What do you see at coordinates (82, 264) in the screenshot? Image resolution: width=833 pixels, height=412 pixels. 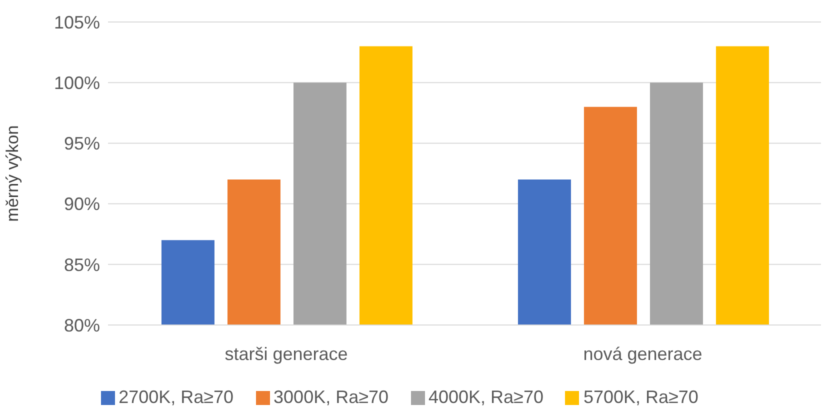 I see `y-tick-label: 85%` at bounding box center [82, 264].